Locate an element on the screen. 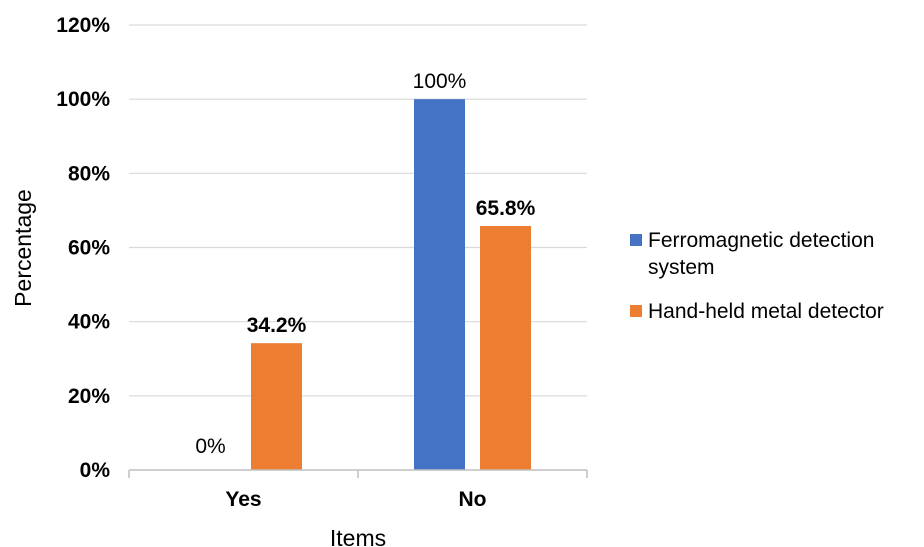 This screenshot has height=547, width=924. y-tick-label: 20% is located at coordinates (89, 396).